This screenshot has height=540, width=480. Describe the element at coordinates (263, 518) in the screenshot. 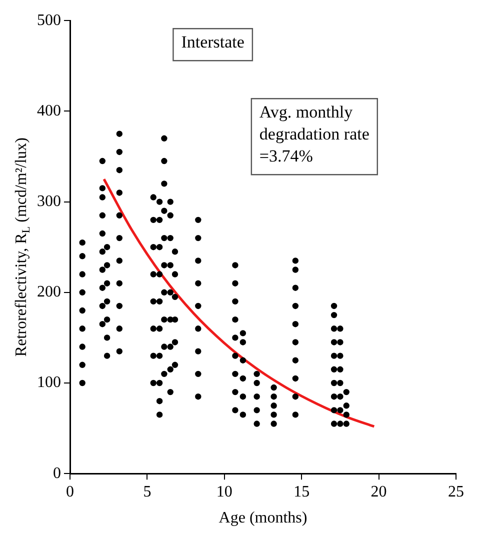

I see `x-axis-title: Age (months)` at that location.